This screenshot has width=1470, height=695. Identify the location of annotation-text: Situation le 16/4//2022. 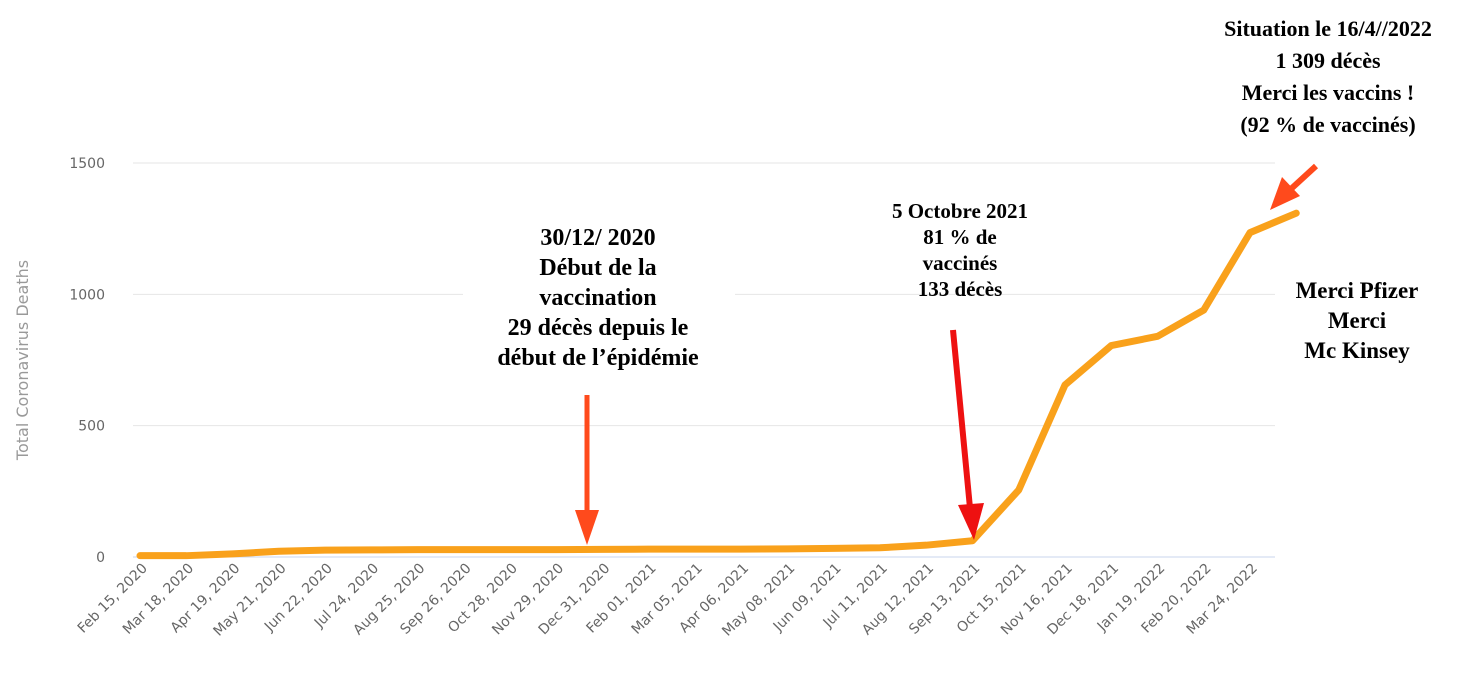
(1328, 28).